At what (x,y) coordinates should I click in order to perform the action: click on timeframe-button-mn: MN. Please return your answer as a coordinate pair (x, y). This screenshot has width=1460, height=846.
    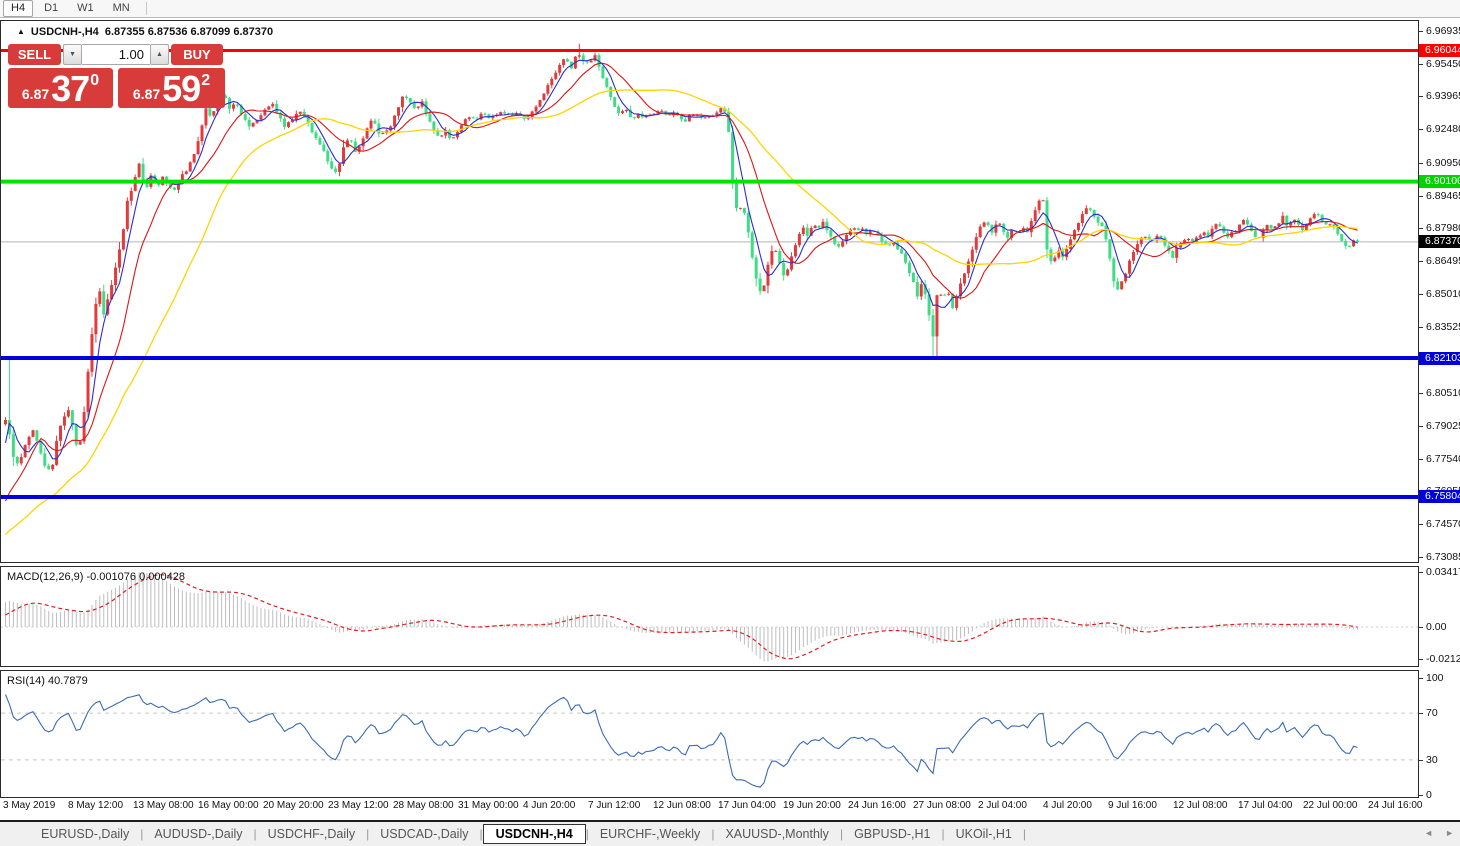
    Looking at the image, I should click on (121, 8).